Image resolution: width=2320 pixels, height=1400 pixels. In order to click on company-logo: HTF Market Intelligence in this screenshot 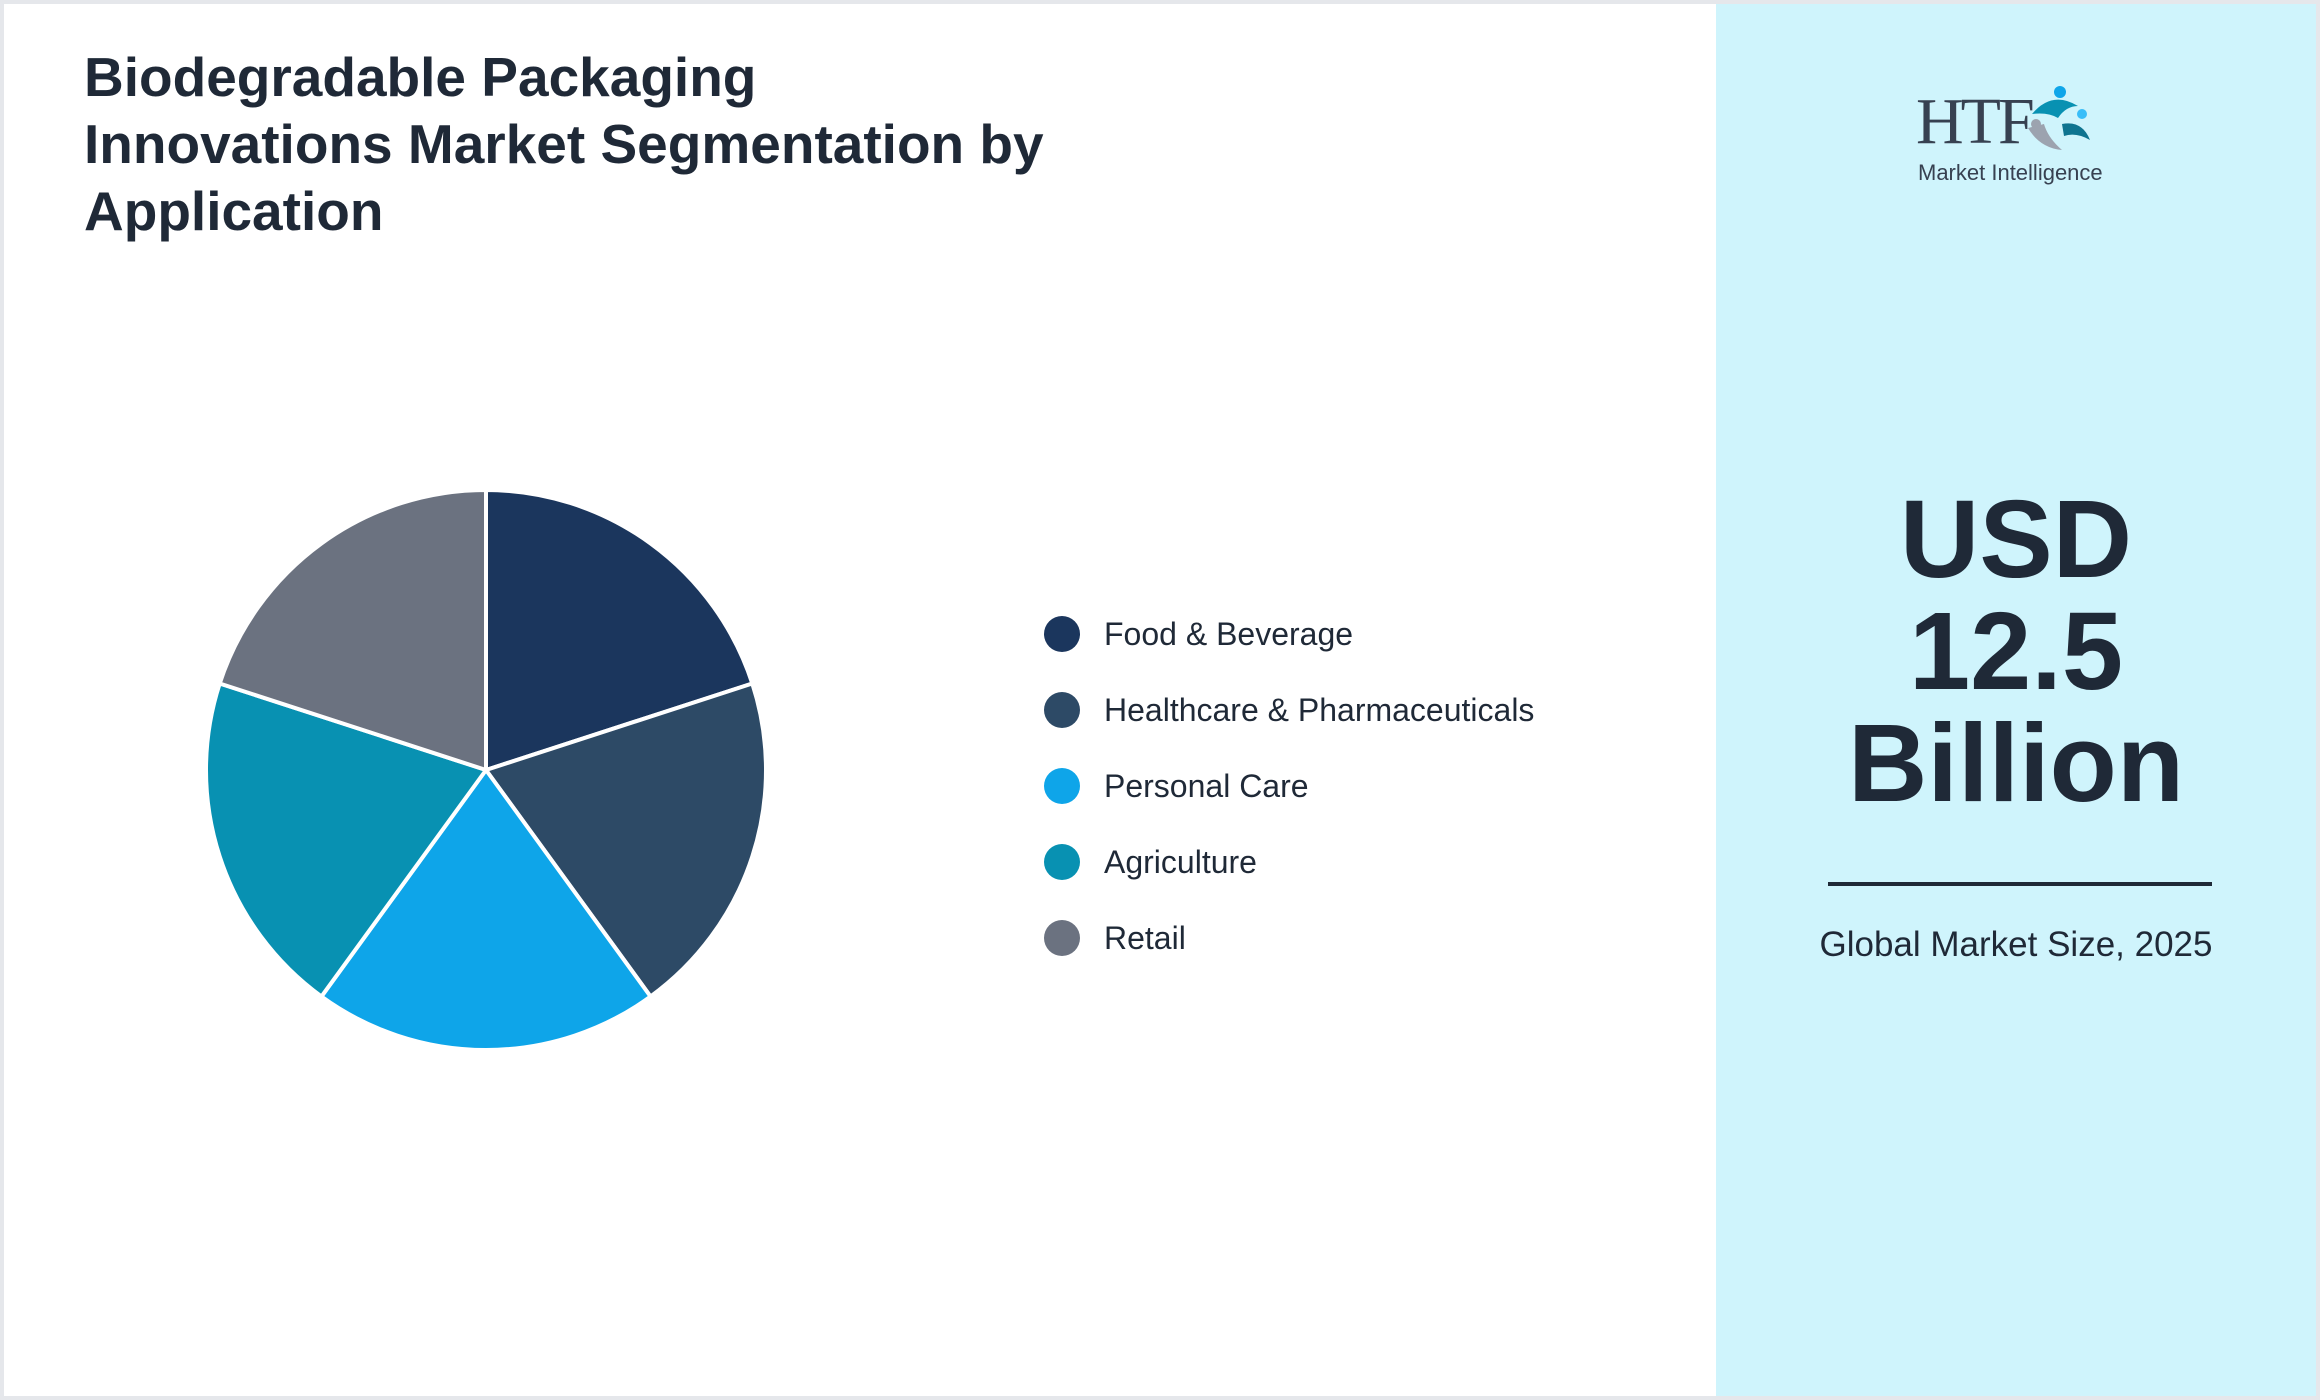, I will do `click(2016, 135)`.